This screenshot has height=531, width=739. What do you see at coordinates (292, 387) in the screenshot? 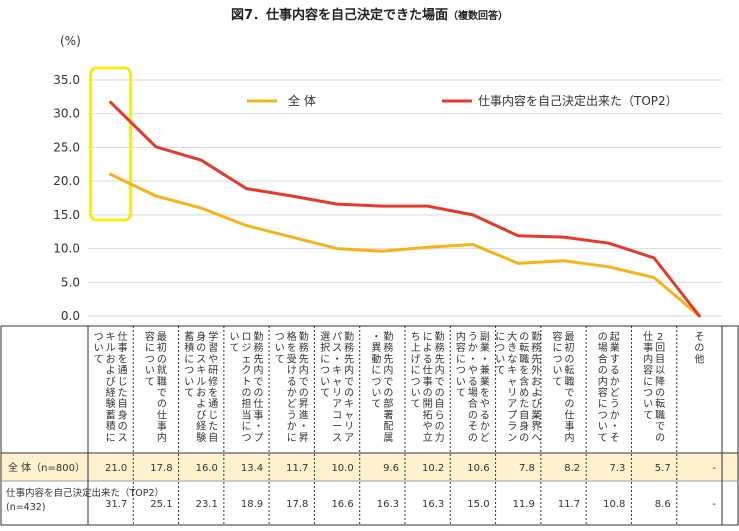
I see `category-label: 勤務先内での昇進・昇格を受けるかどうかについて` at bounding box center [292, 387].